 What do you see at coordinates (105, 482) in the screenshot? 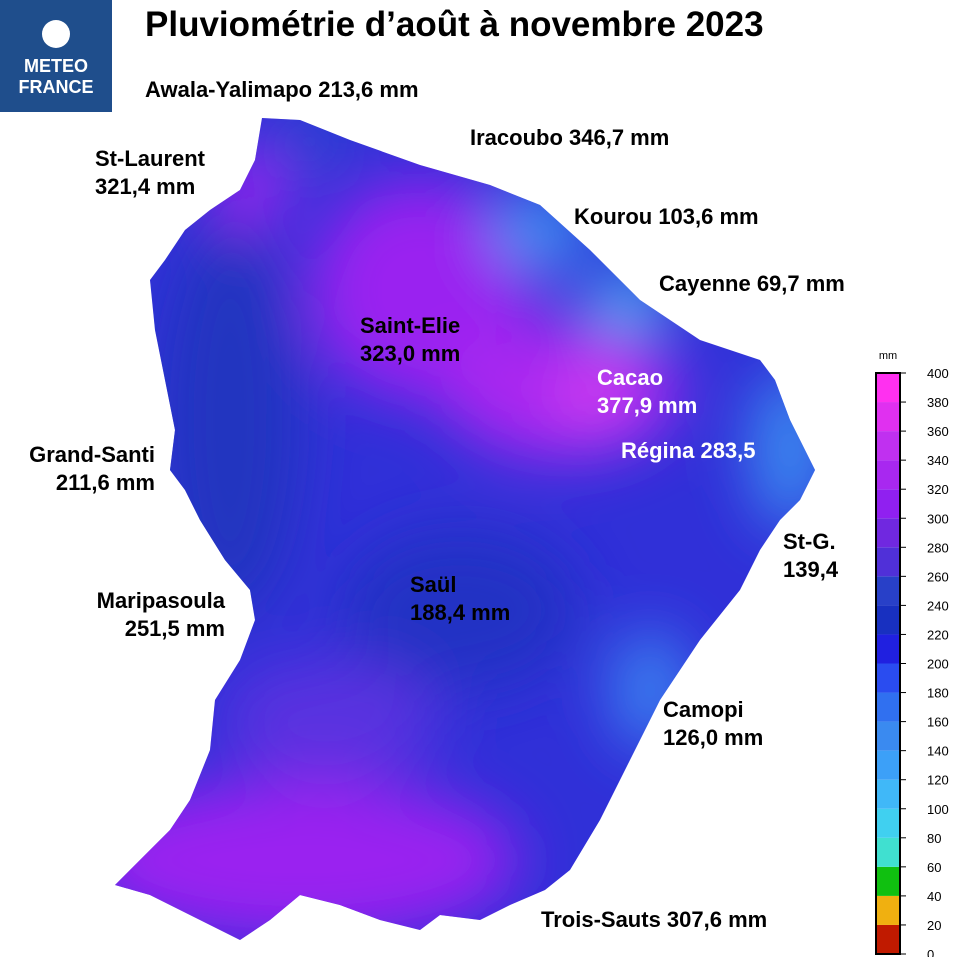
I see `station-value: 211,6 mm` at bounding box center [105, 482].